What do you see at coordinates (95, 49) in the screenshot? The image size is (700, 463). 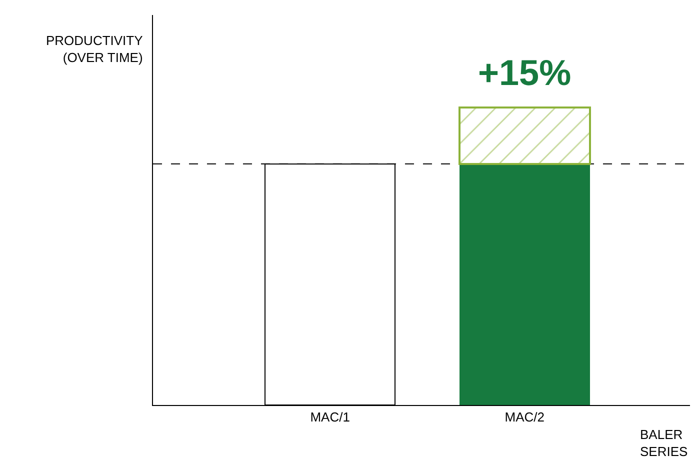 I see `y-axis-title: PRODUCTIVITY (OVER TIME)` at bounding box center [95, 49].